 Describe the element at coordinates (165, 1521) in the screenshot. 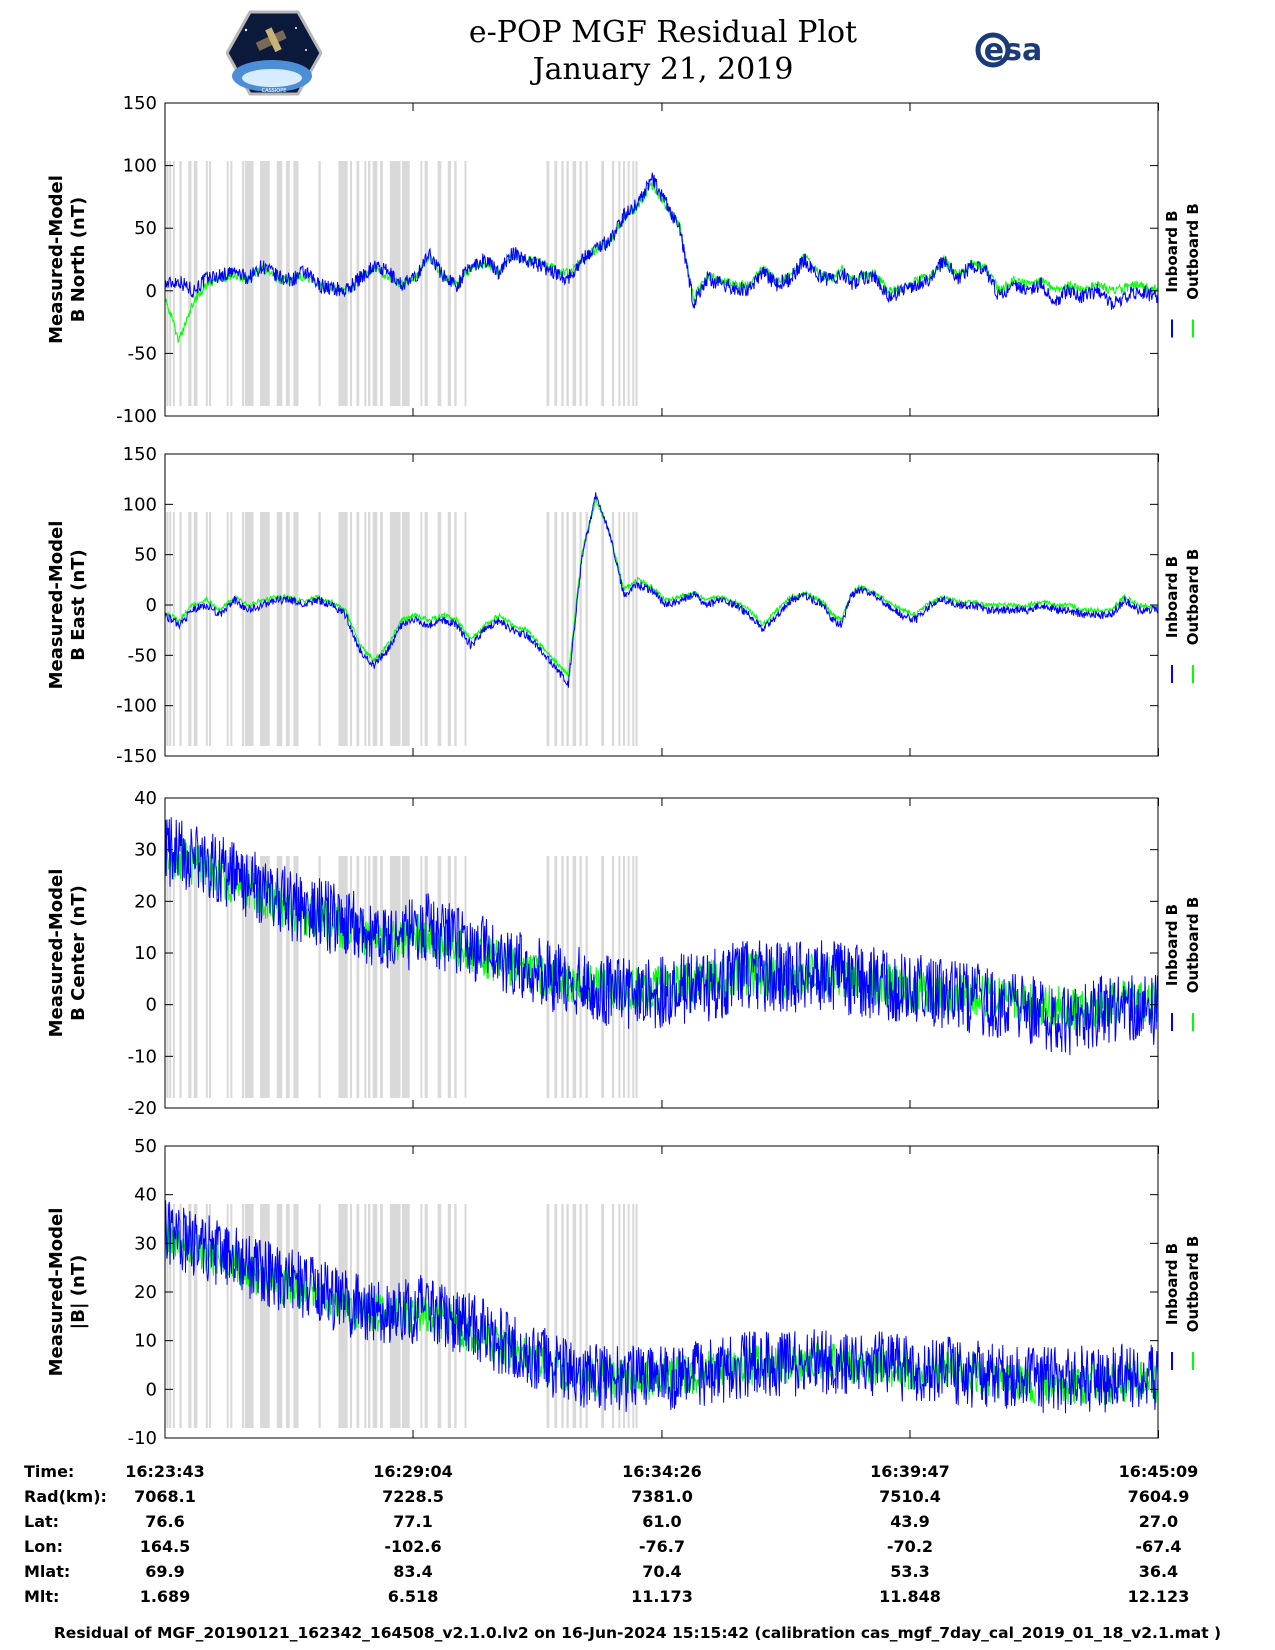

I see `info-cell: 76.6` at that location.